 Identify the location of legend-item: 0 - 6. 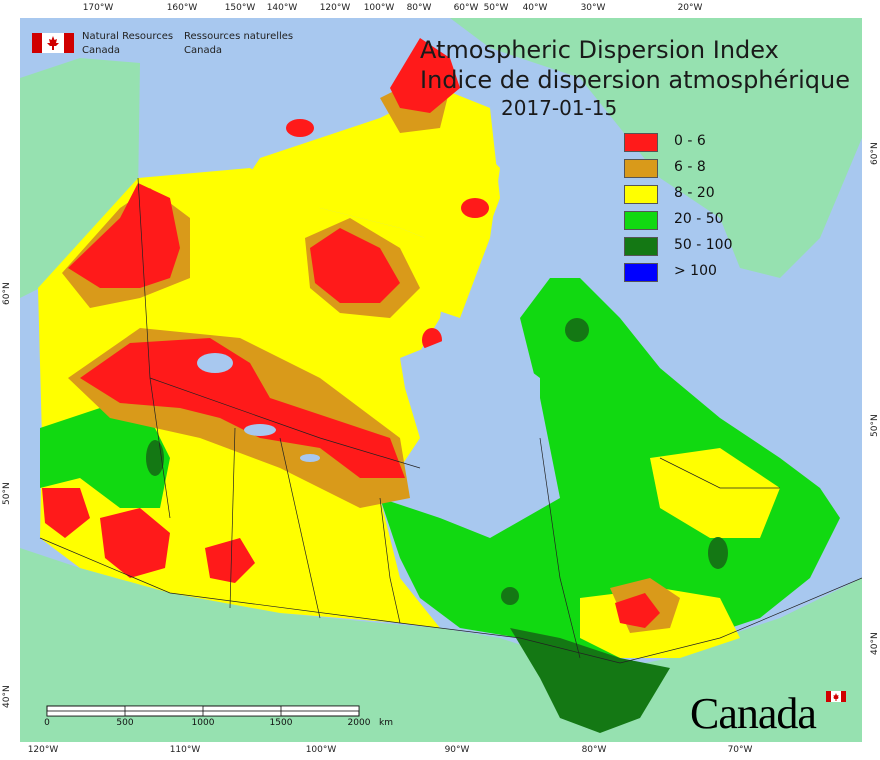
(699, 146).